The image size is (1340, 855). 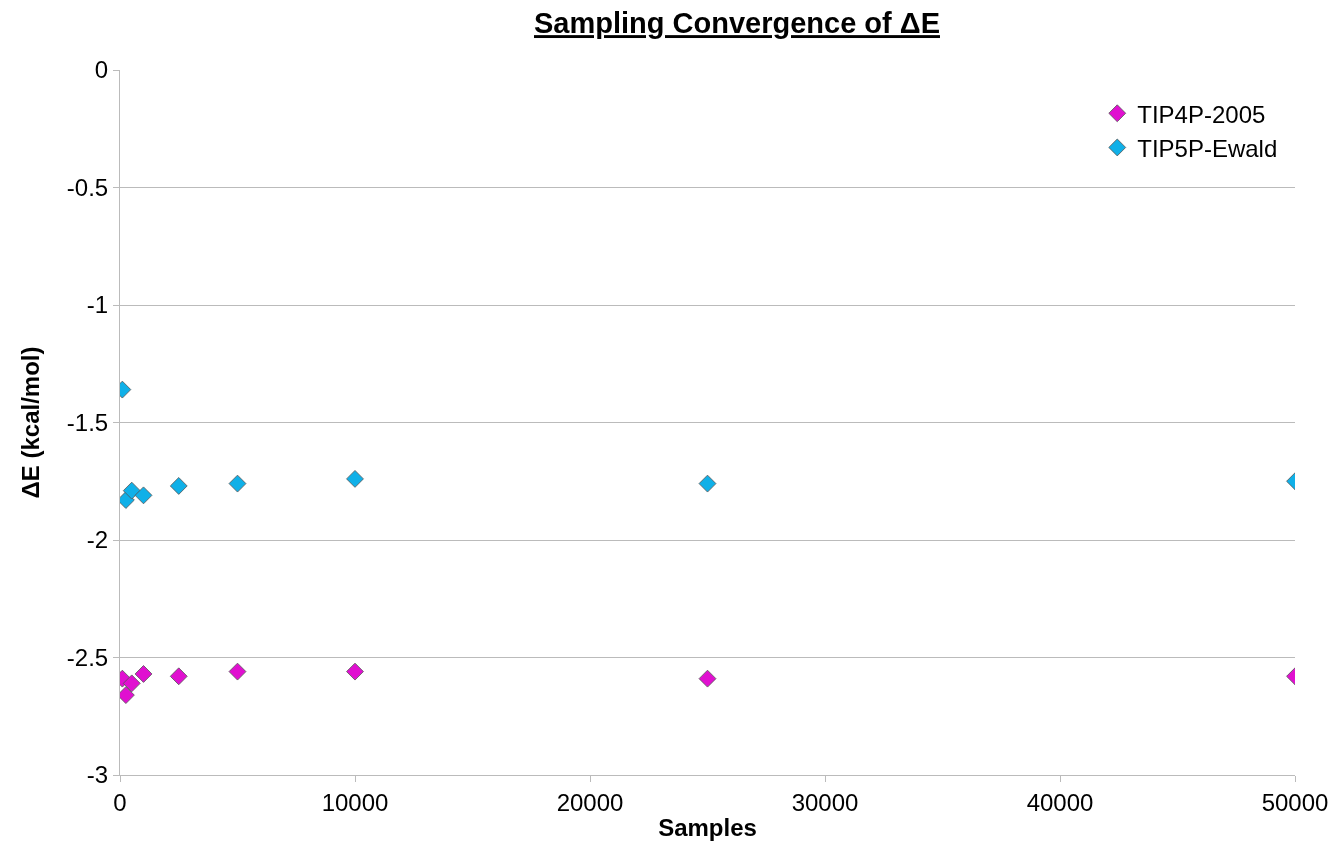 What do you see at coordinates (1207, 148) in the screenshot?
I see `legend-label: TIP5P-Ewald` at bounding box center [1207, 148].